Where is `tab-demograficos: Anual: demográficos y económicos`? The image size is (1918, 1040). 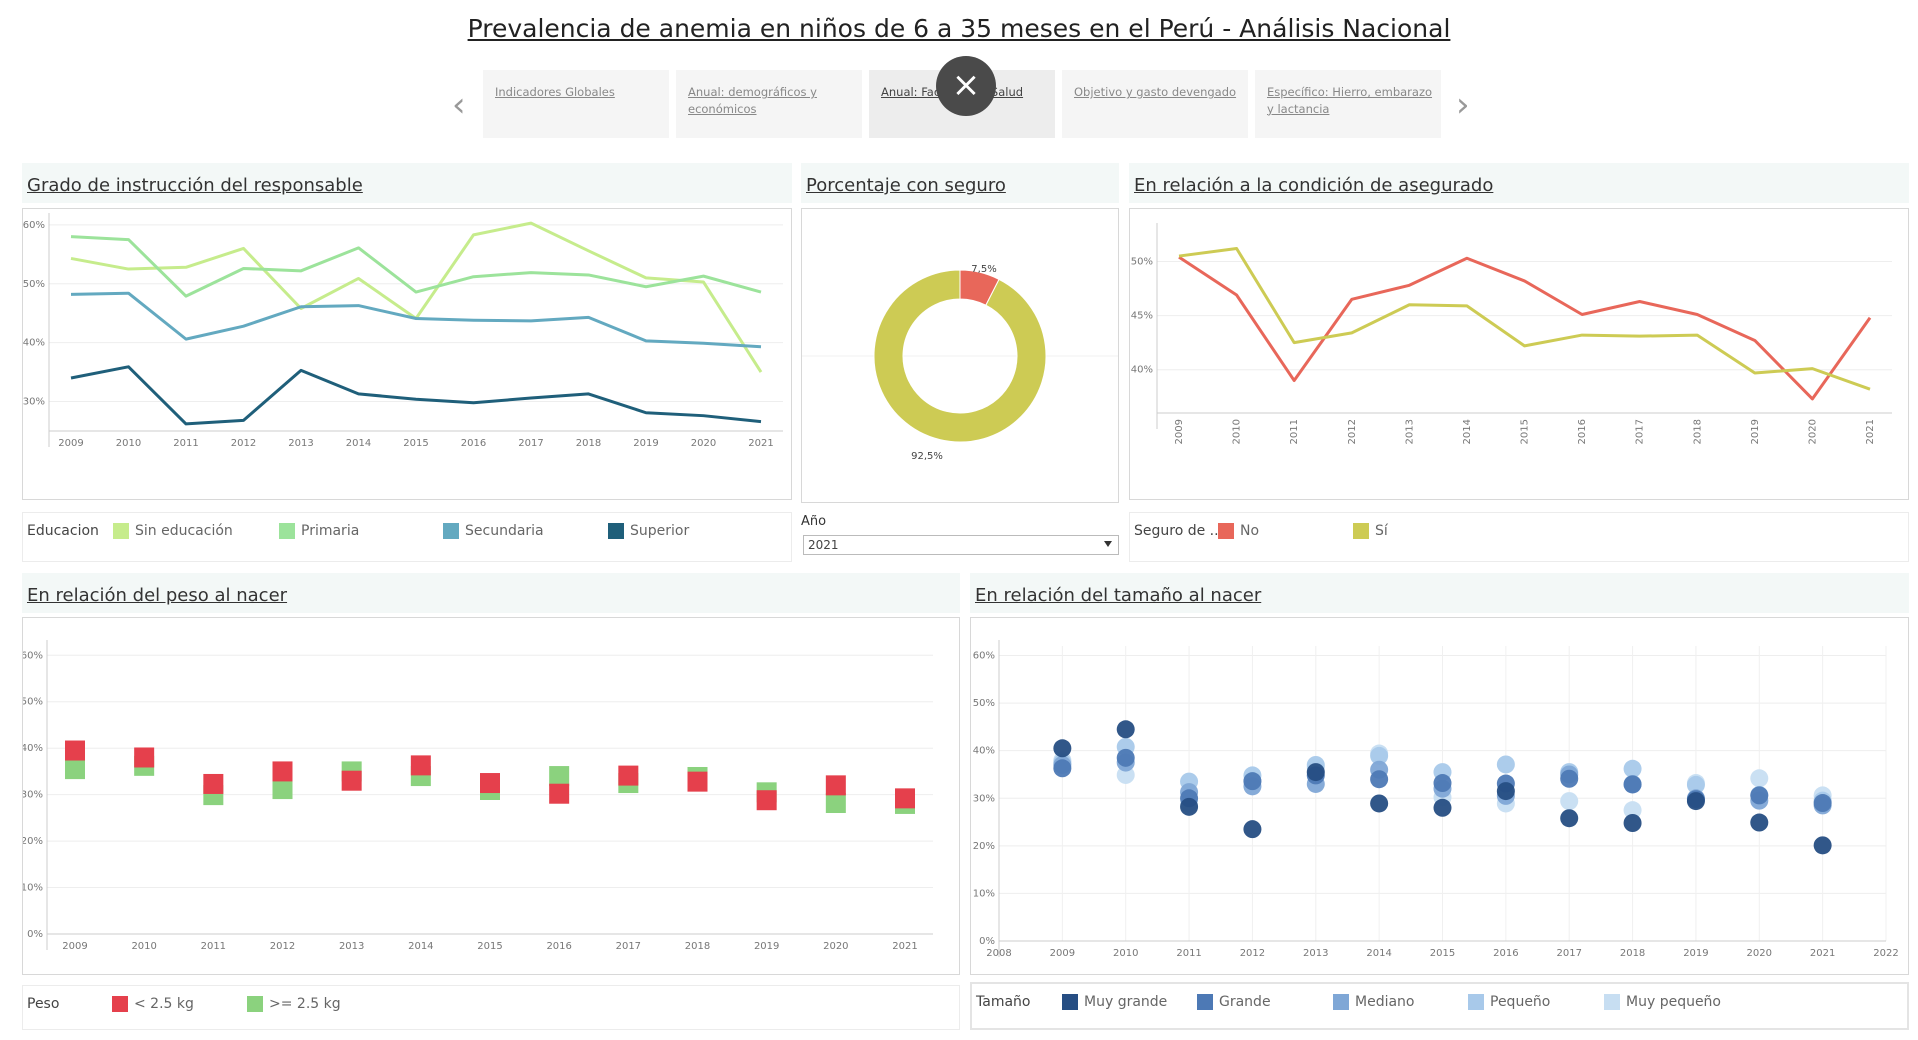
tab-demograficos: Anual: demográficos y económicos is located at coordinates (769, 104).